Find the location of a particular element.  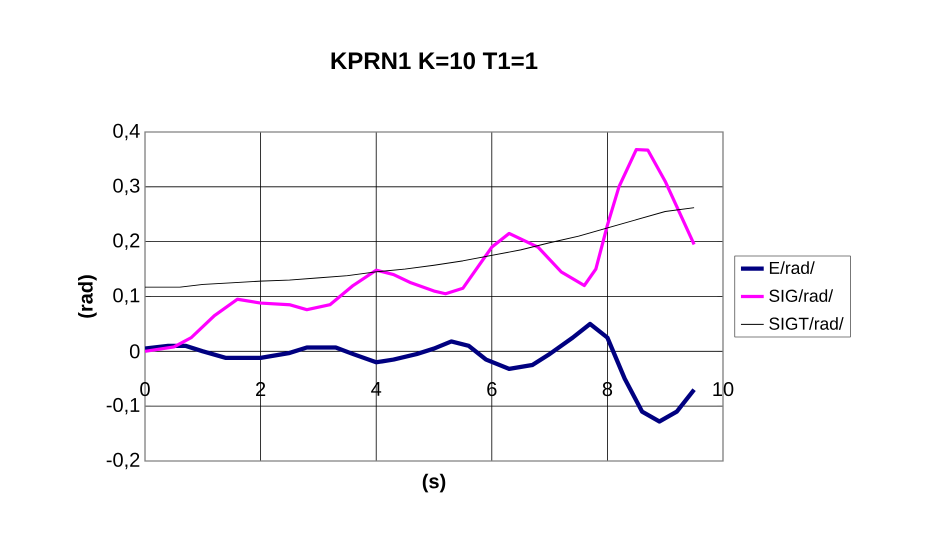

y-tick-label: 0,4 is located at coordinates (126, 132).